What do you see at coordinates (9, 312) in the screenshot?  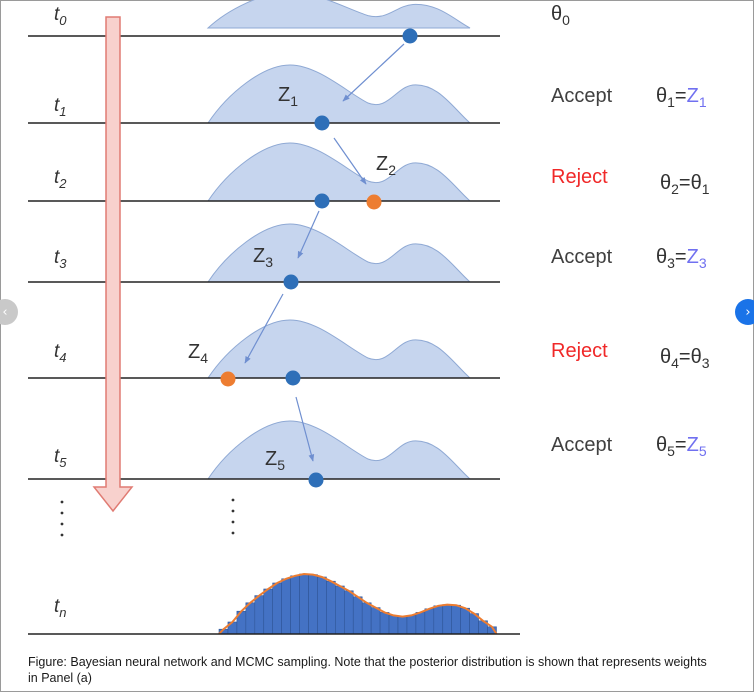 I see `previous-slide-button: ‹` at bounding box center [9, 312].